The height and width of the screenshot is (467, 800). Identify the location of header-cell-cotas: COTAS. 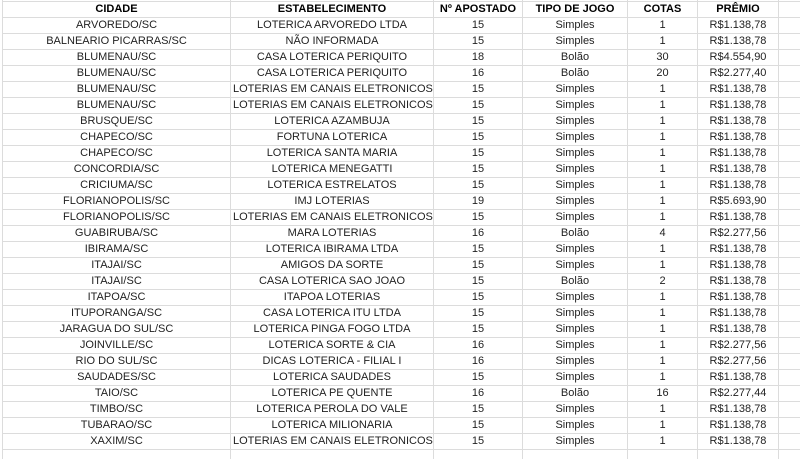
(662, 9).